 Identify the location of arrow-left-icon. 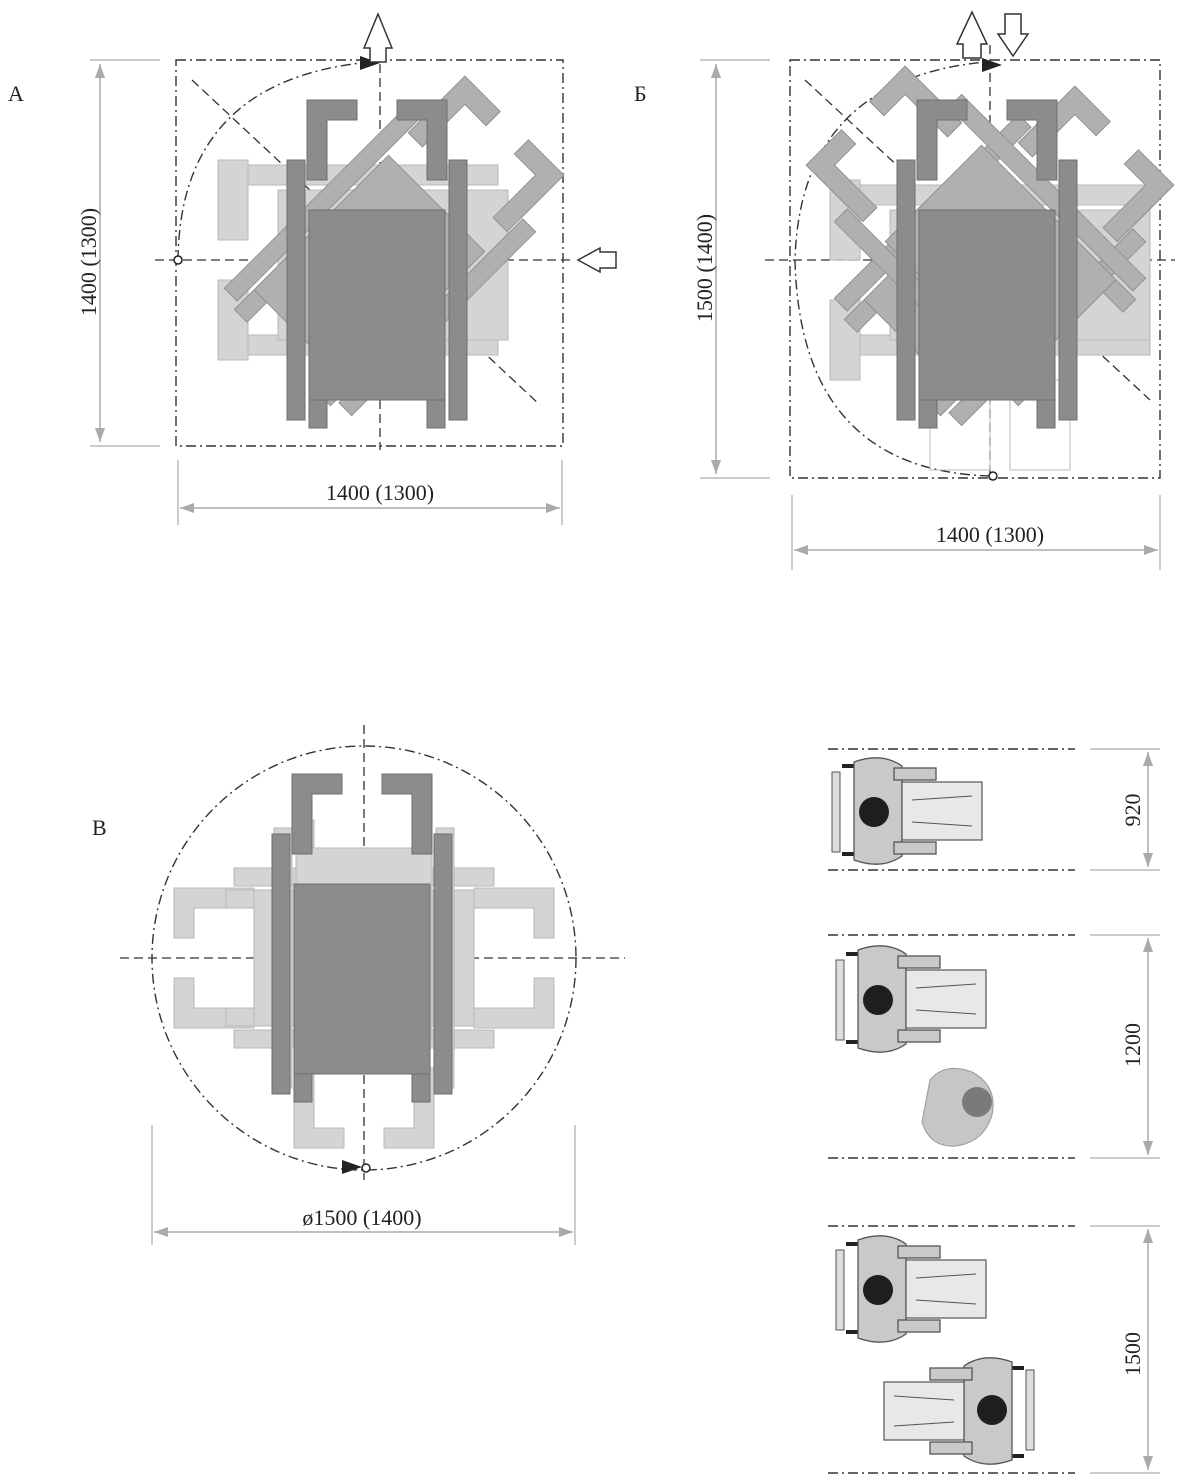
(596, 260).